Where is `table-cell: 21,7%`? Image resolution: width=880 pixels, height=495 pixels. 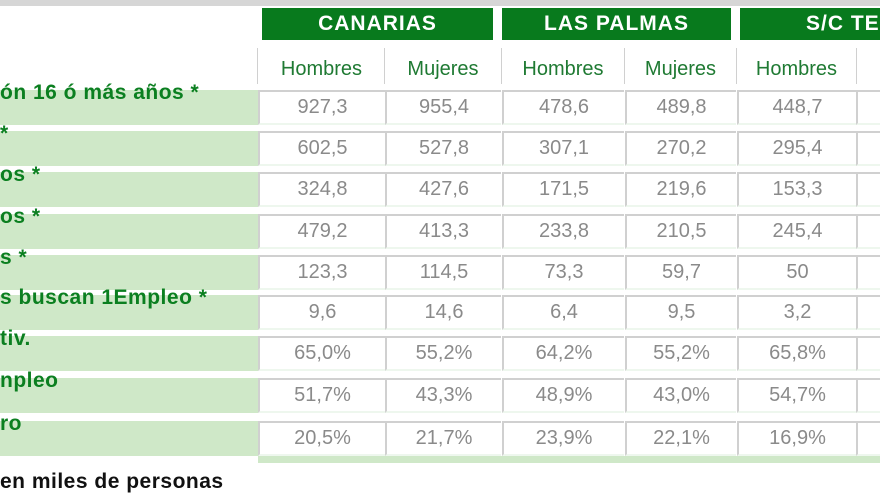 table-cell: 21,7% is located at coordinates (443, 438).